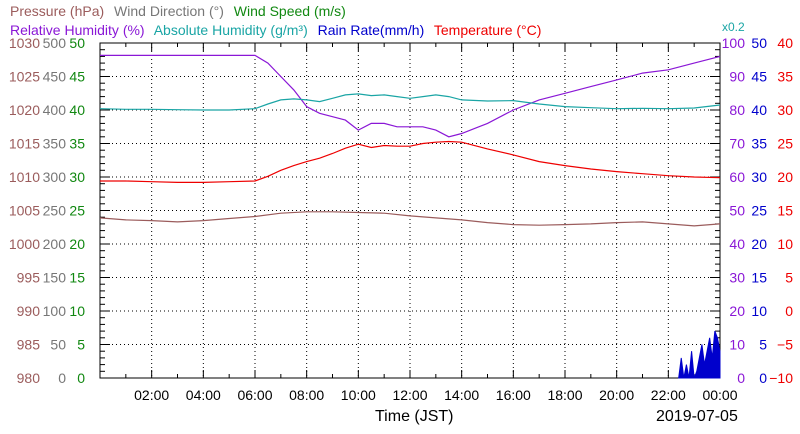  I want to click on temperature-tick-label: 40, so click(785, 43).